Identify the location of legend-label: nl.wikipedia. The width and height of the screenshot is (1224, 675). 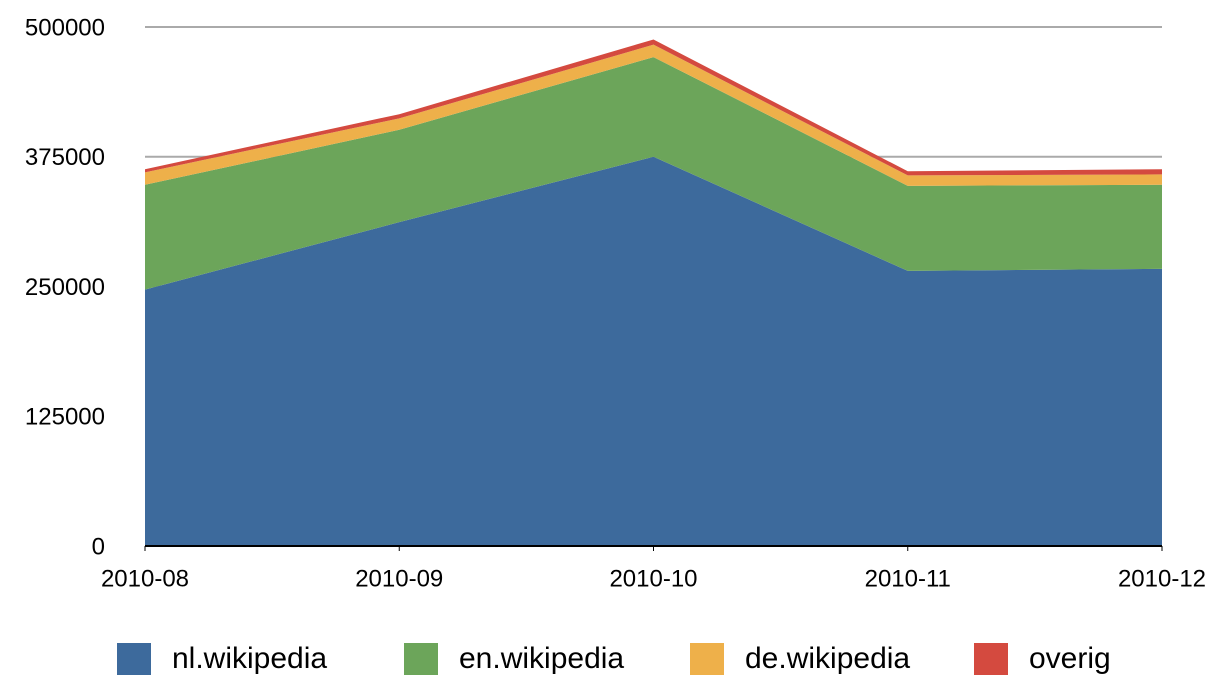
(249, 658).